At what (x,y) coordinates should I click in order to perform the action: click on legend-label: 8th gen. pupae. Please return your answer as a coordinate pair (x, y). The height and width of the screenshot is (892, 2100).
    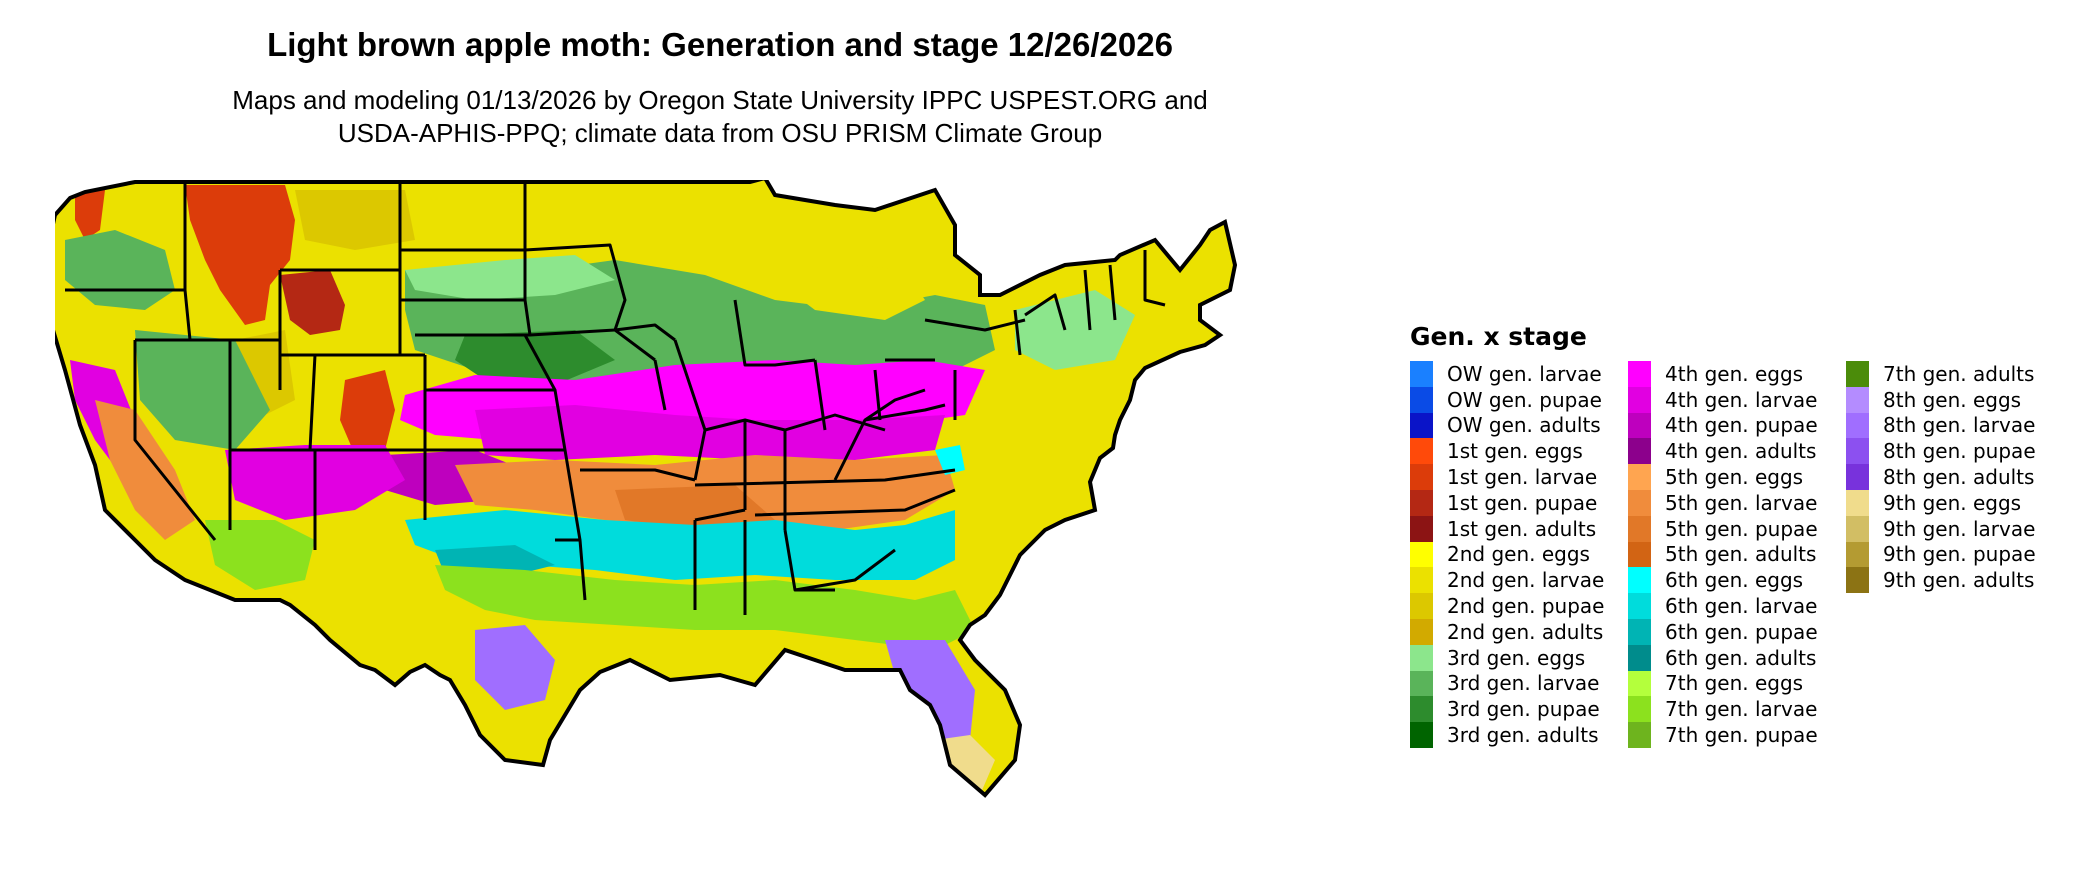
    Looking at the image, I should click on (1959, 451).